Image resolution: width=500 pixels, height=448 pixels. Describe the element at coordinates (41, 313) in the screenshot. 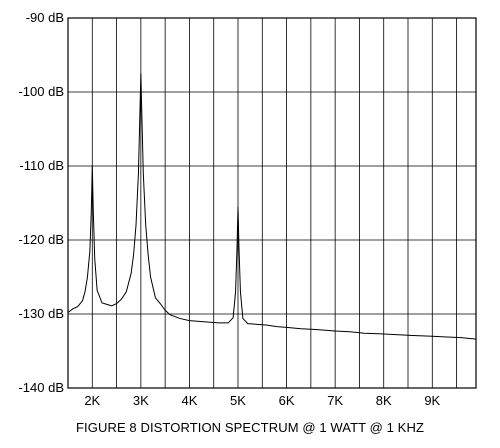

I see `y-tick-label: -130 dB` at that location.